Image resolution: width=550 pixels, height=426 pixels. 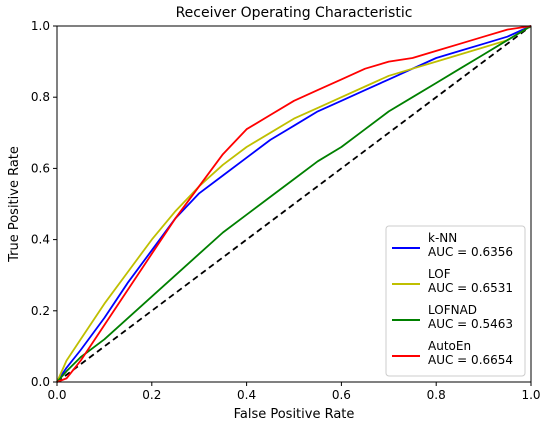 What do you see at coordinates (14, 204) in the screenshot?
I see `y-axis-label: True Positive Rate` at bounding box center [14, 204].